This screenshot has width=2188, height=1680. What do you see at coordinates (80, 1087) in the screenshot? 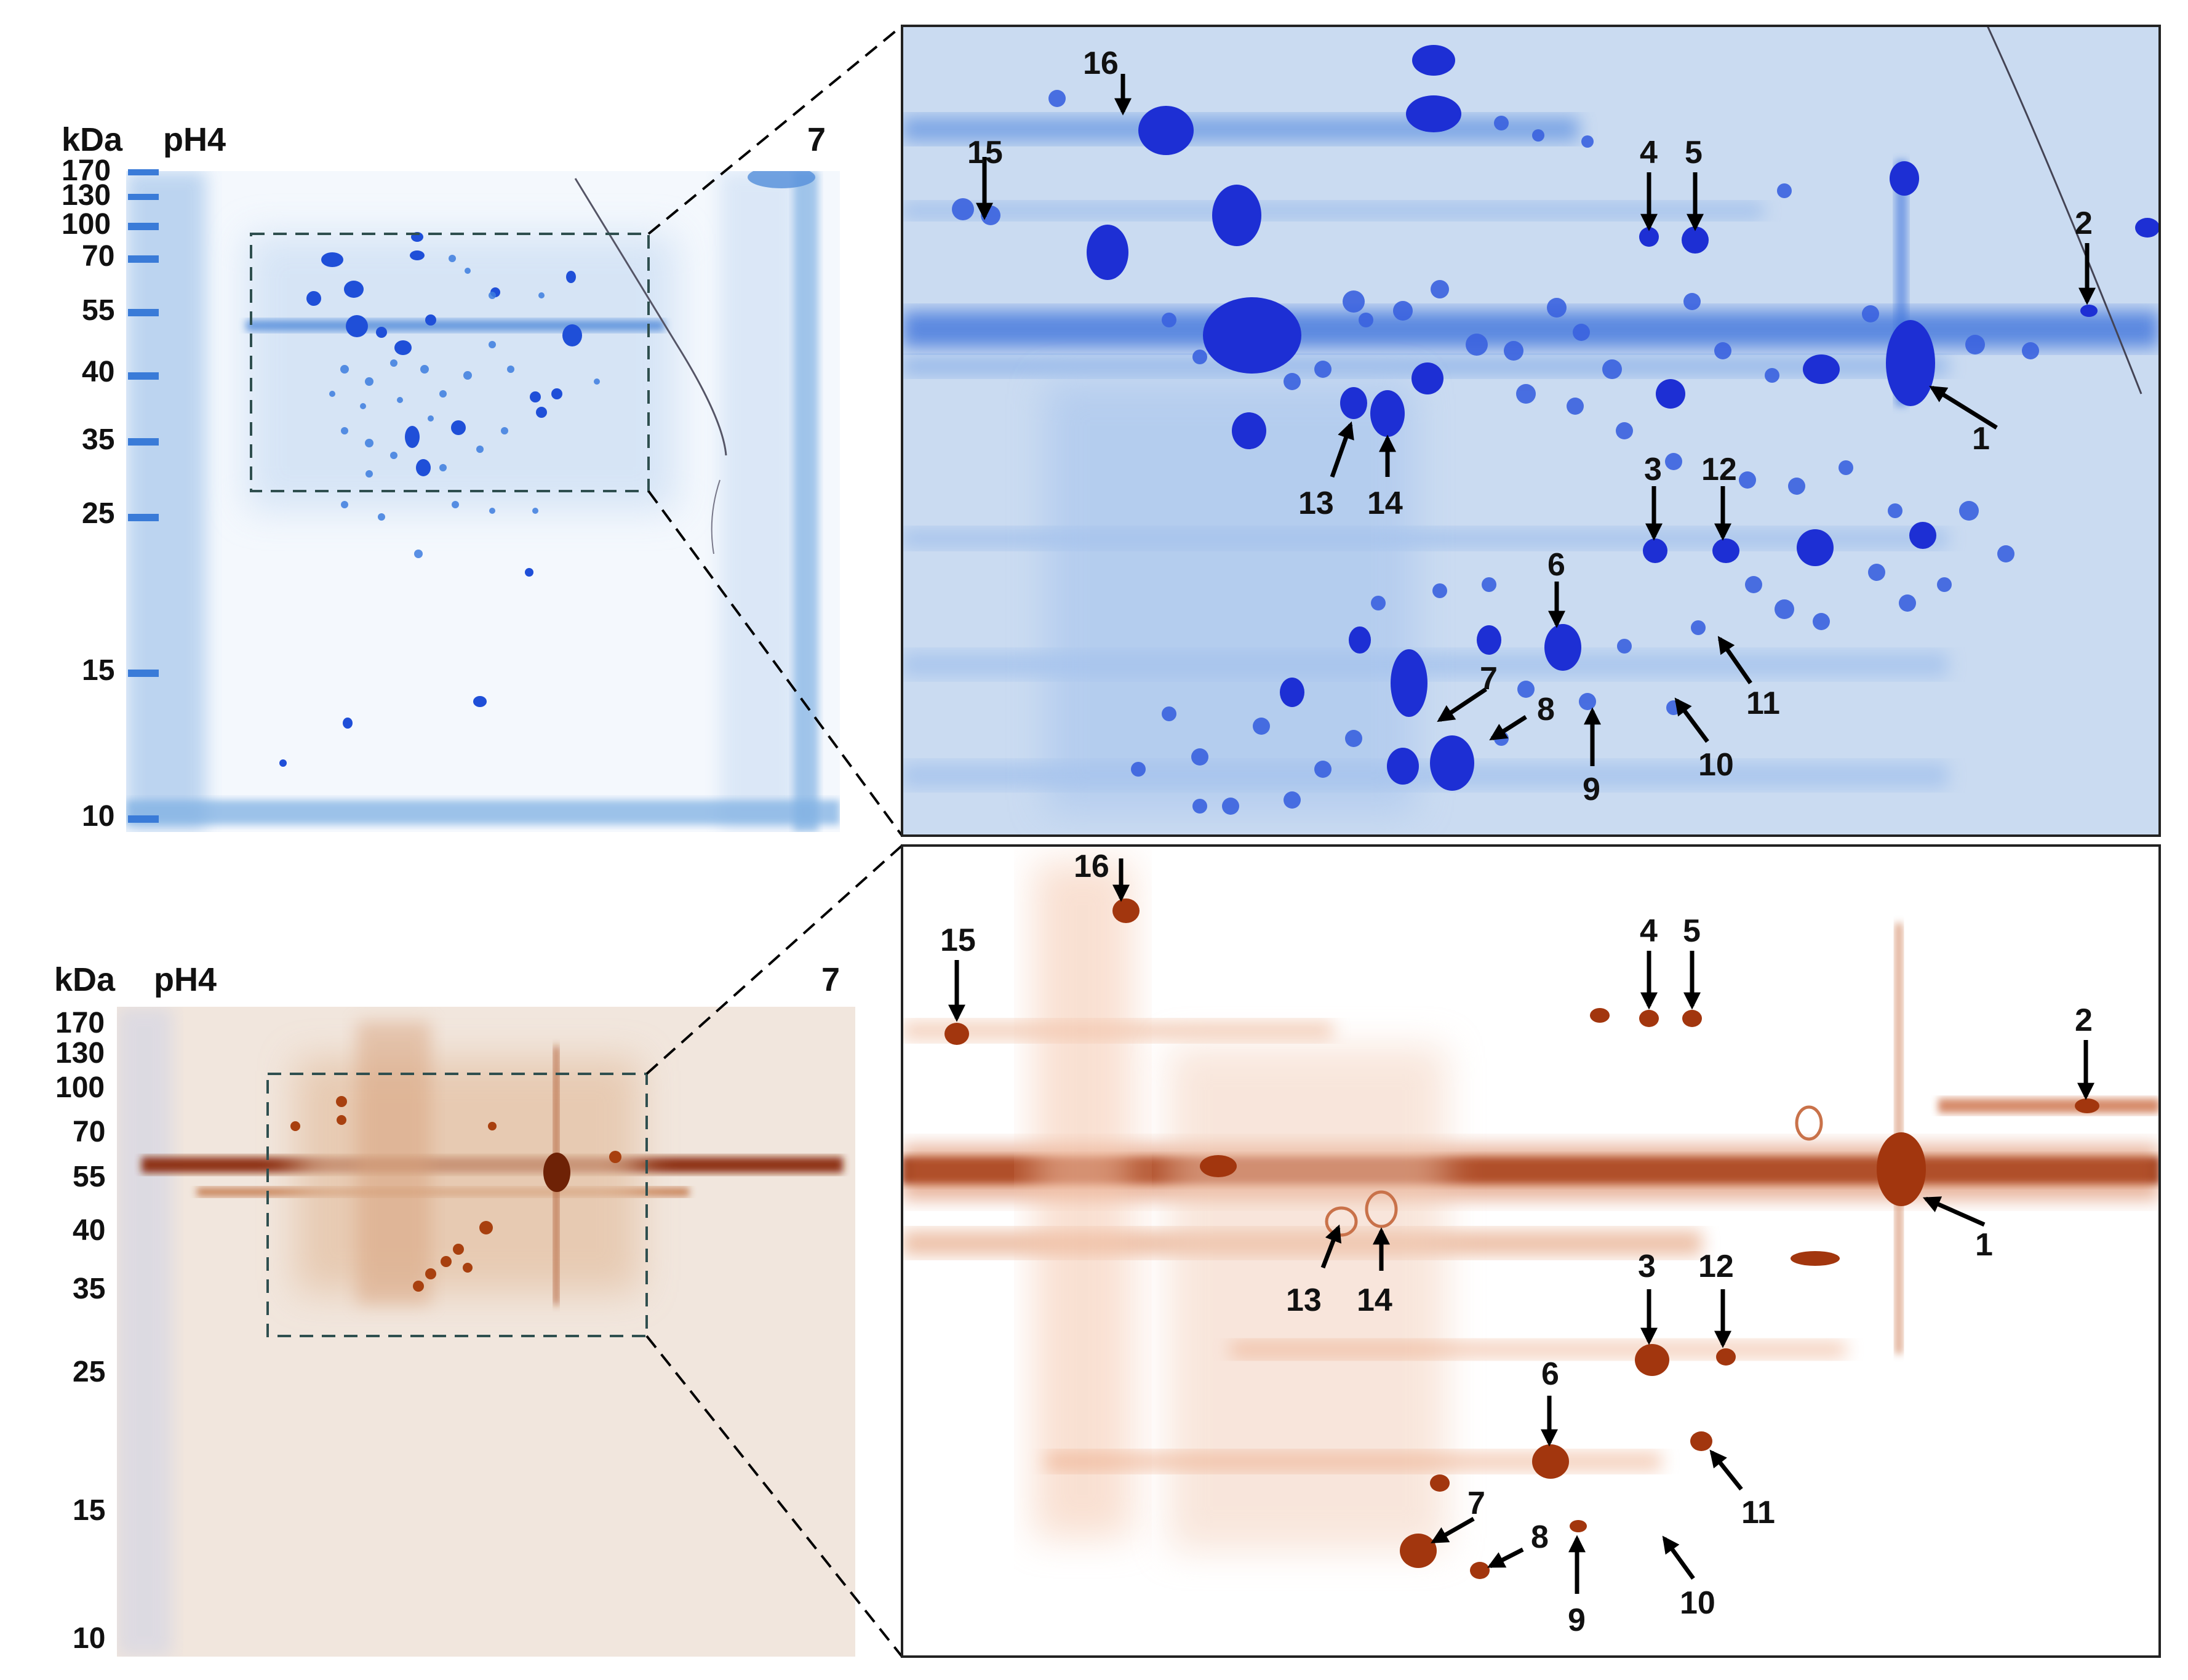
I see `bottom-mw-100: 100` at bounding box center [80, 1087].